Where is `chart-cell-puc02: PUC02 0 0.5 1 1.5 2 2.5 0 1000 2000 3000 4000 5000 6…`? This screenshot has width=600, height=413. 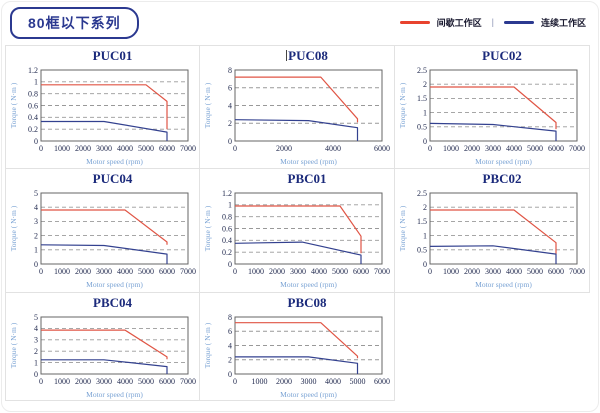
chart-cell-puc02: PUC02 0 0.5 1 1.5 2 2.5 0 1000 2000 3000 4000 5000 6… is located at coordinates (492, 107).